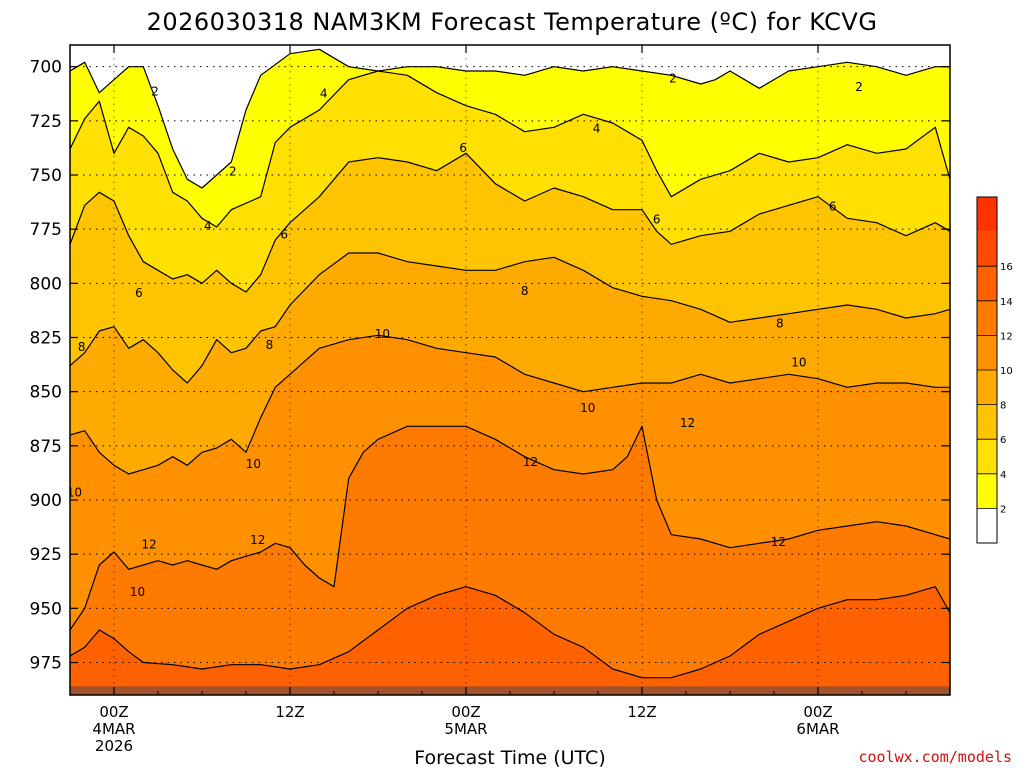 The width and height of the screenshot is (1024, 768). Describe the element at coordinates (46, 501) in the screenshot. I see `y-tick-label: 900` at that location.